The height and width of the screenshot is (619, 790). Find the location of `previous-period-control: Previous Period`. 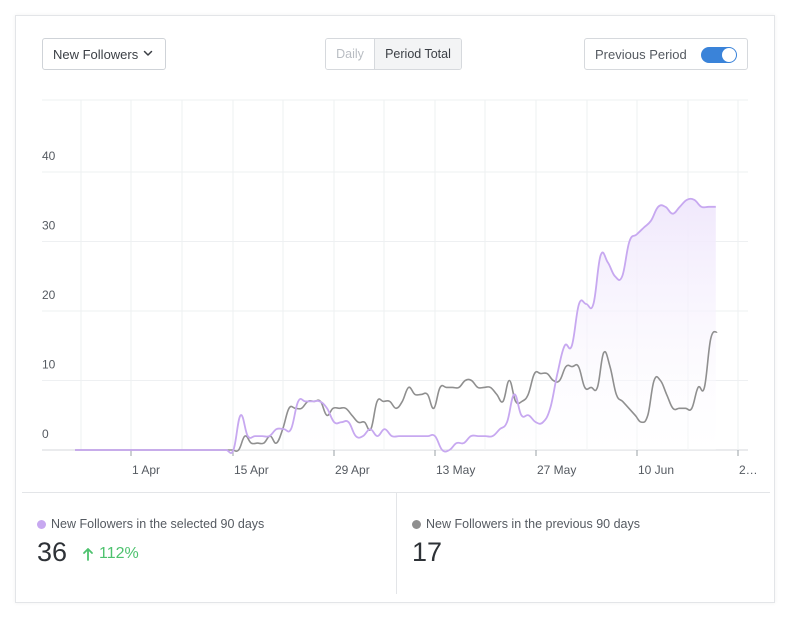

previous-period-control: Previous Period is located at coordinates (666, 54).